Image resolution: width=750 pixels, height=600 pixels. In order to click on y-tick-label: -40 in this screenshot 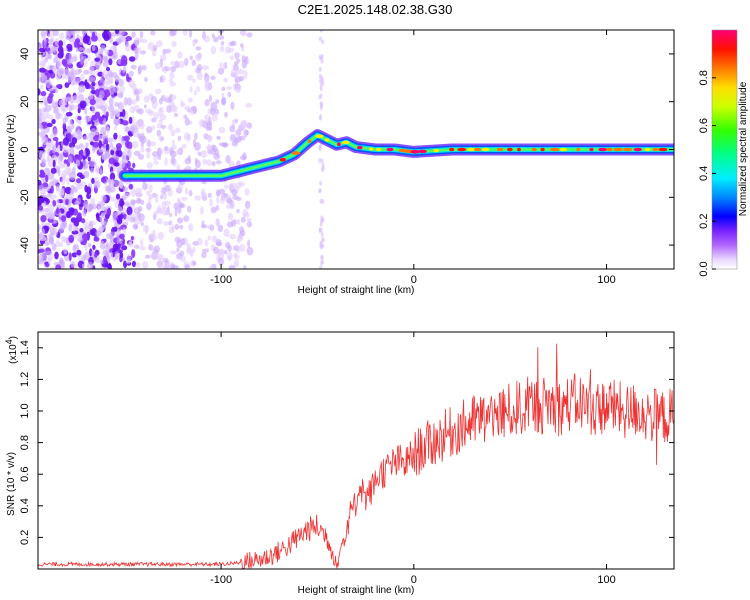, I will do `click(25, 245)`.